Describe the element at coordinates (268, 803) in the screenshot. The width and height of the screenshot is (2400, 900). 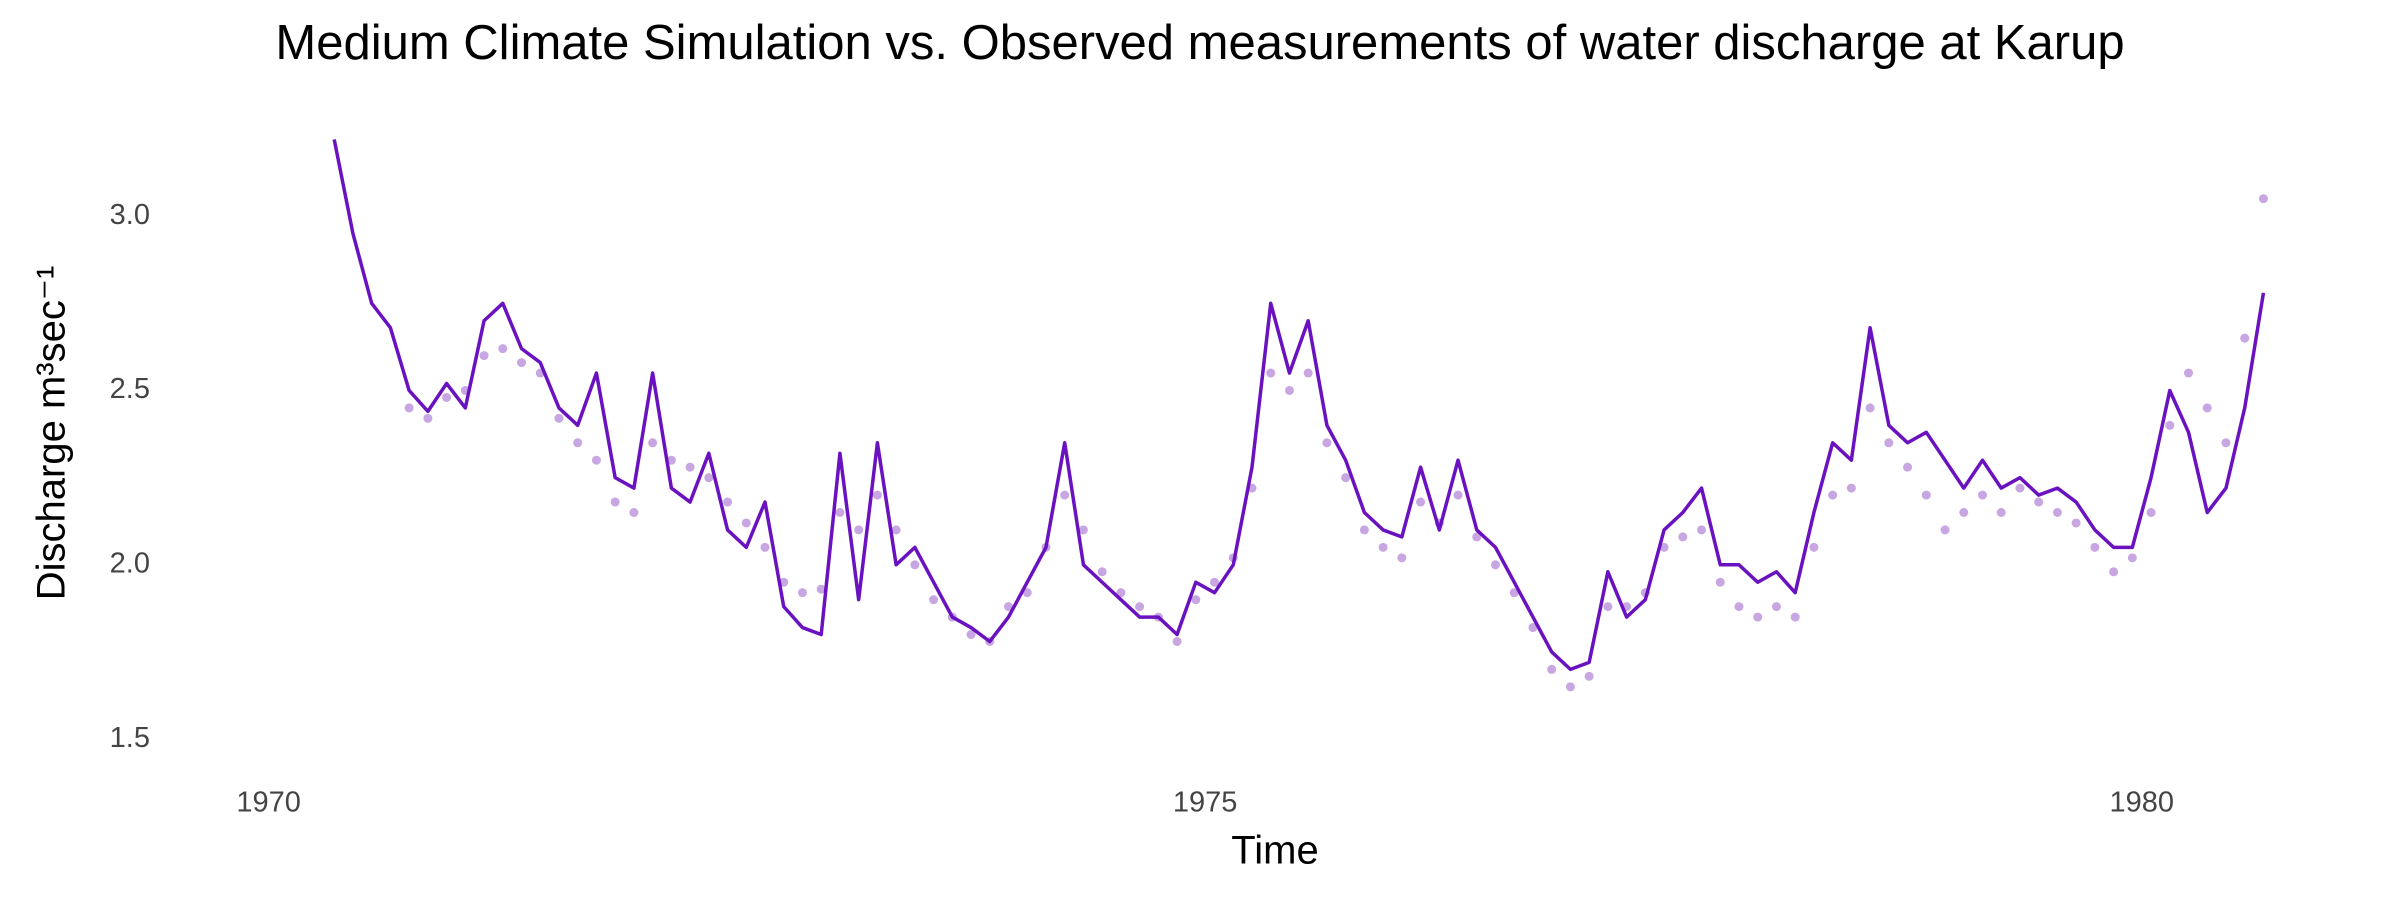
I see `x-tick-label: 1970` at that location.